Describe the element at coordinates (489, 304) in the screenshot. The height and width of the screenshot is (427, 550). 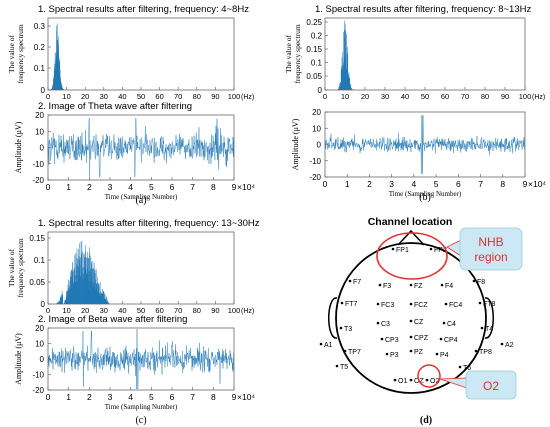
I see `channel-label-ft8: FT8` at that location.